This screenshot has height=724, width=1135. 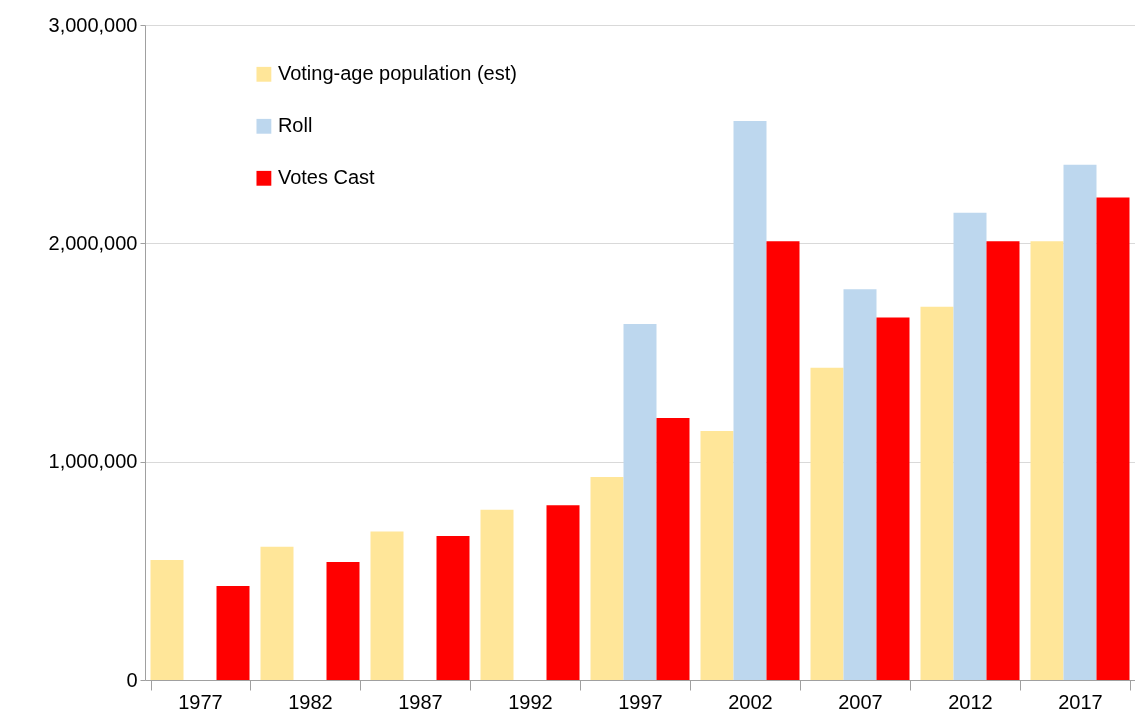 What do you see at coordinates (970, 701) in the screenshot?
I see `x-tick-label: 2012` at bounding box center [970, 701].